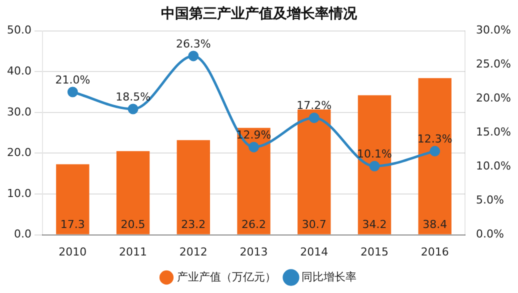 The image size is (518, 293). I want to click on y2-tick-label: 30.0%, so click(494, 30).